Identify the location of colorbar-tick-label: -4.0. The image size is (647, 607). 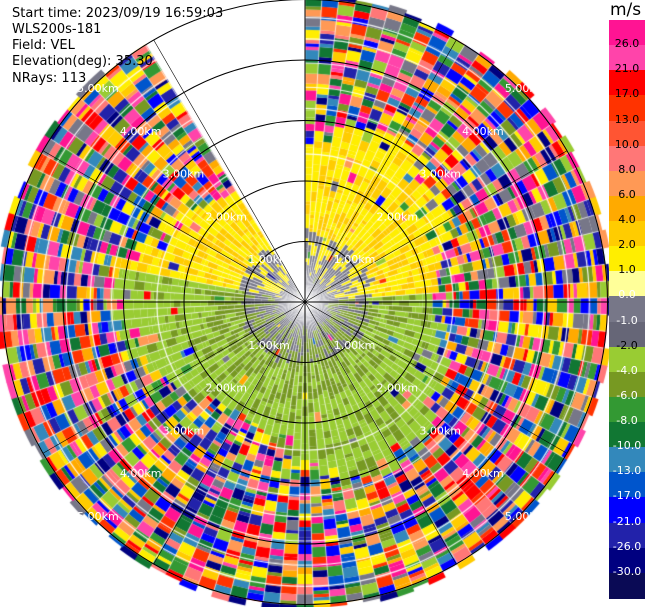
(627, 370).